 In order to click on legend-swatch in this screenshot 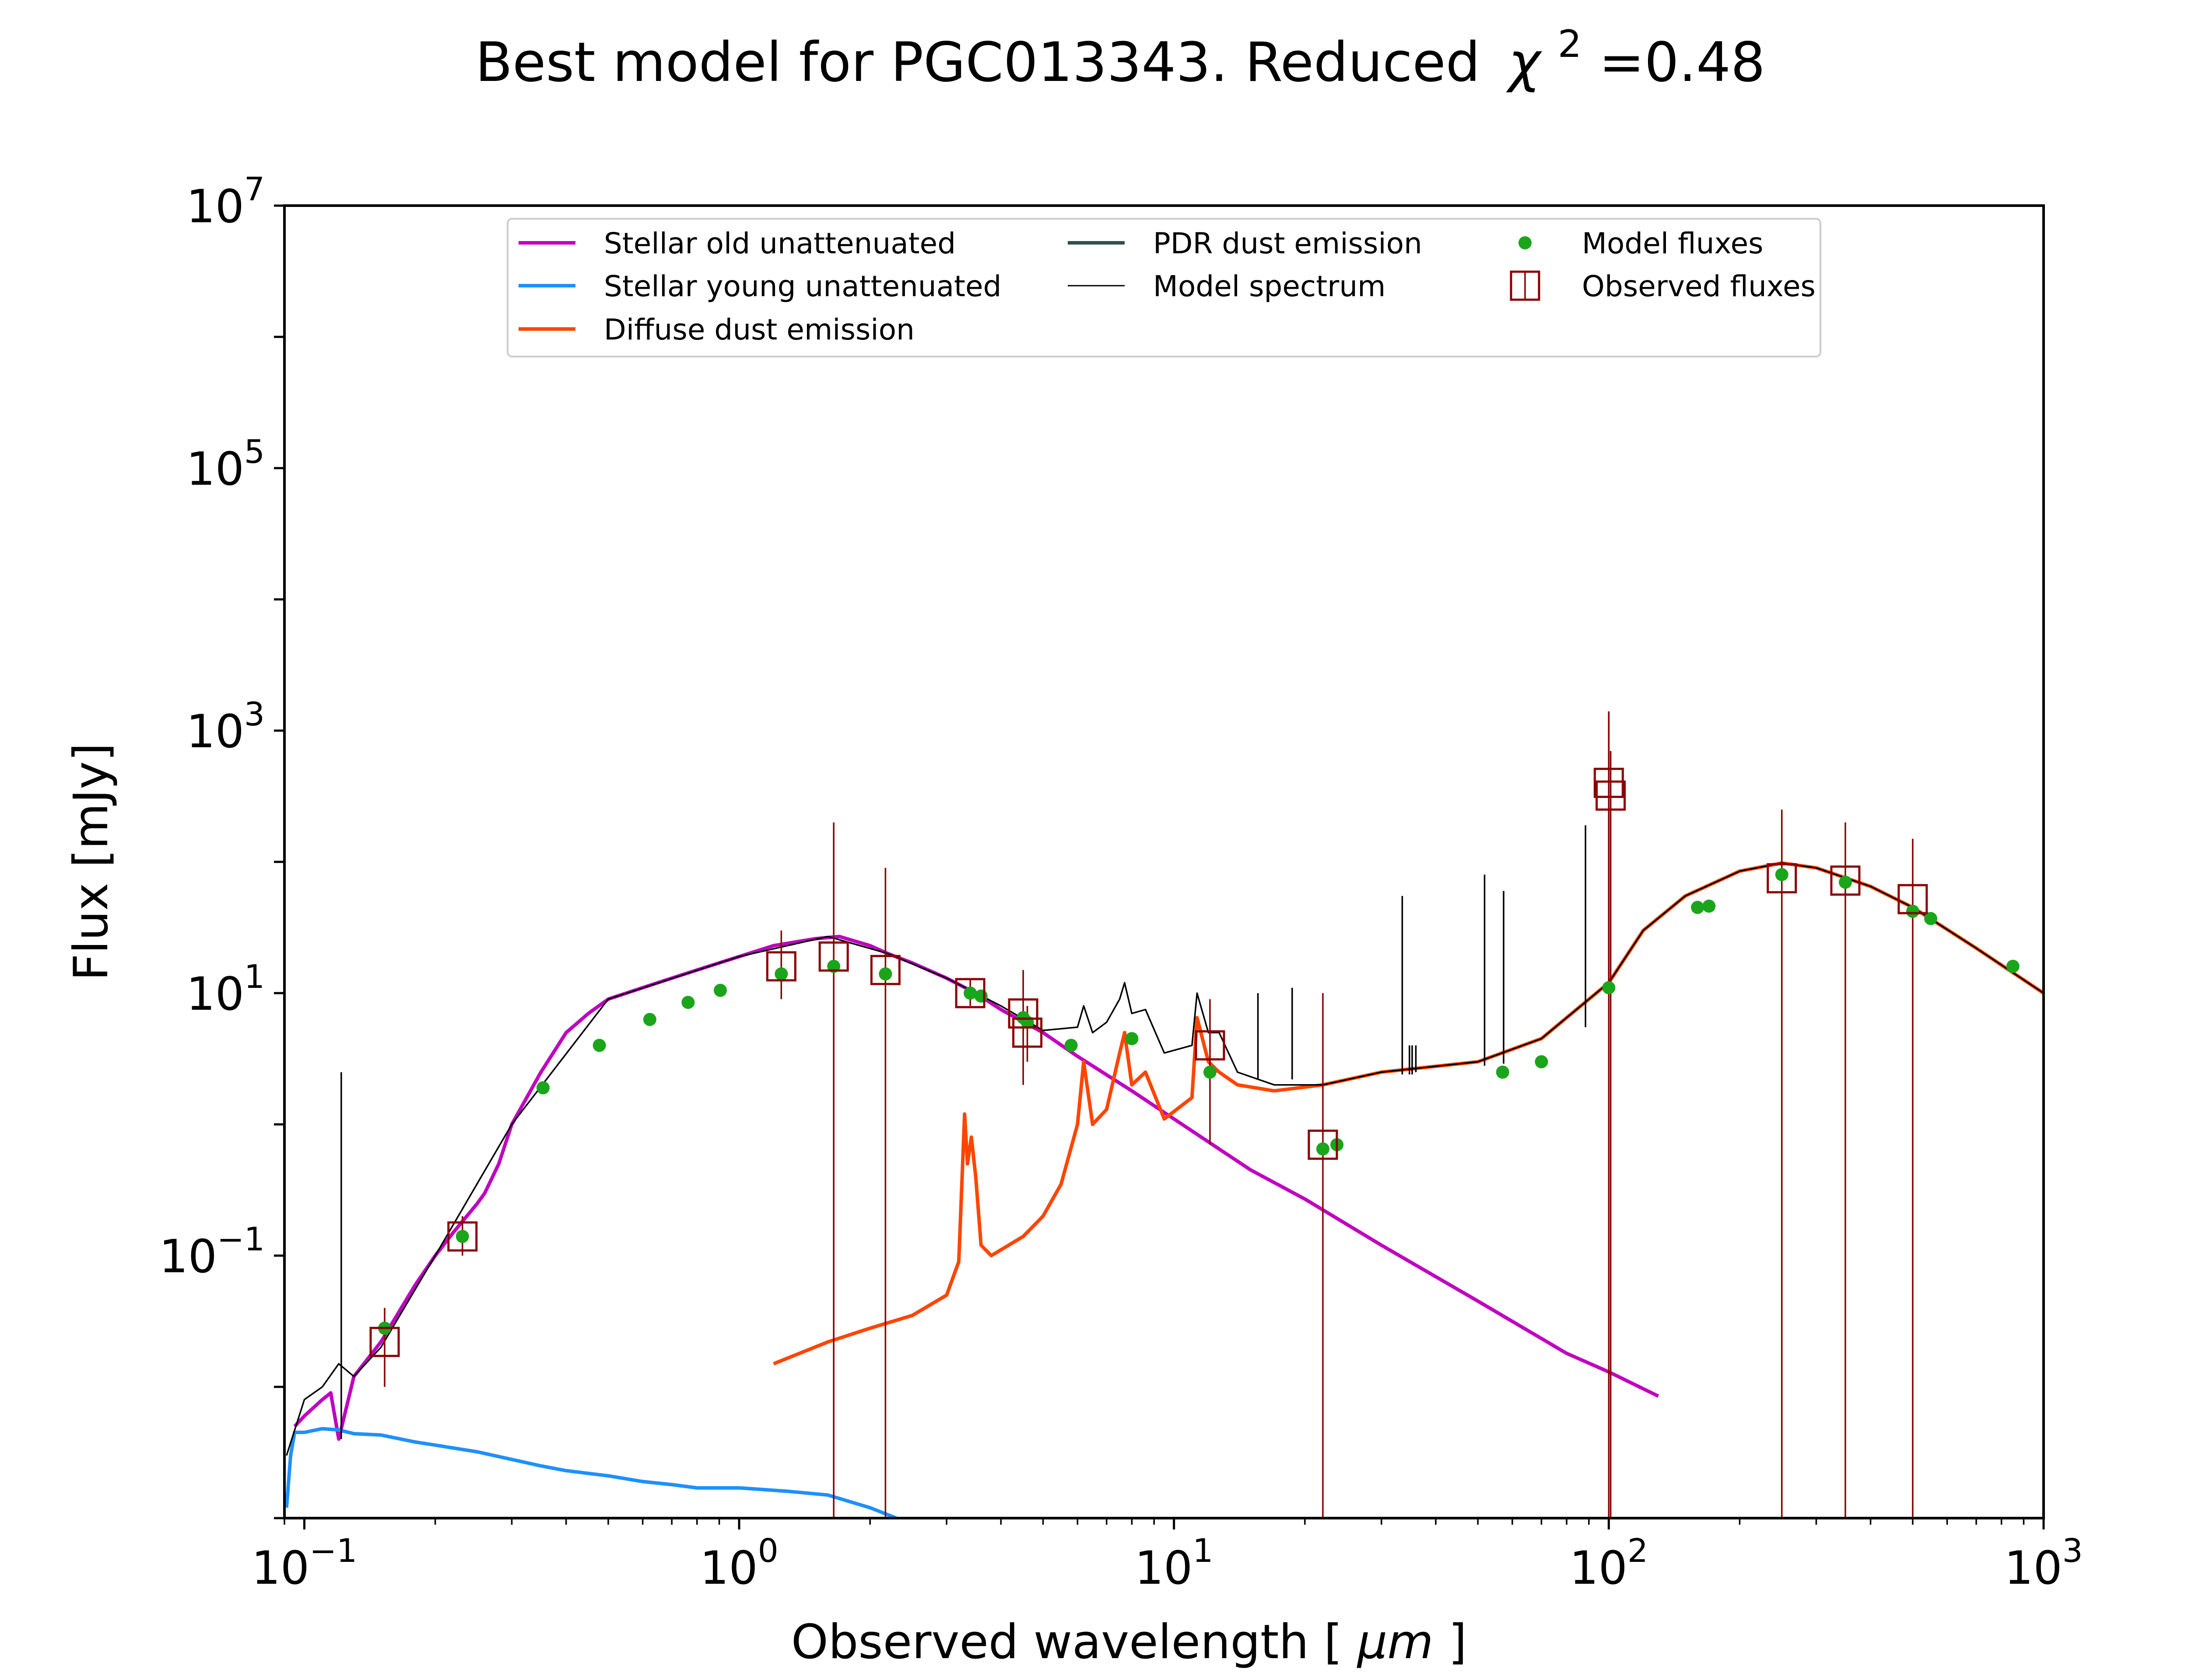, I will do `click(1525, 242)`.